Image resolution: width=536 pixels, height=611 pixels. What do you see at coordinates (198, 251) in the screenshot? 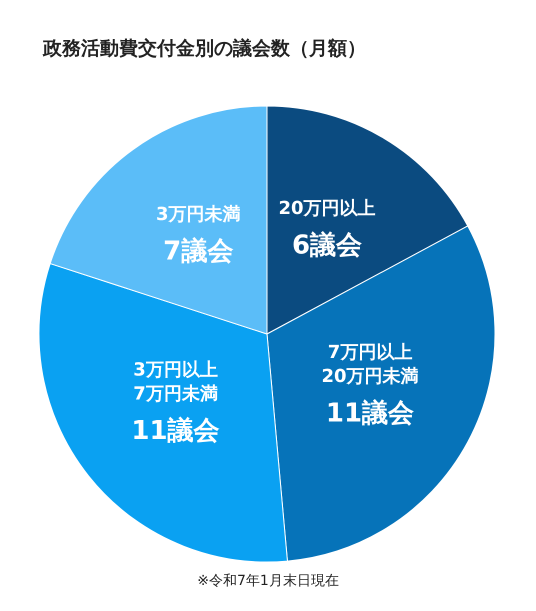
I see `data-label: 7議会` at bounding box center [198, 251].